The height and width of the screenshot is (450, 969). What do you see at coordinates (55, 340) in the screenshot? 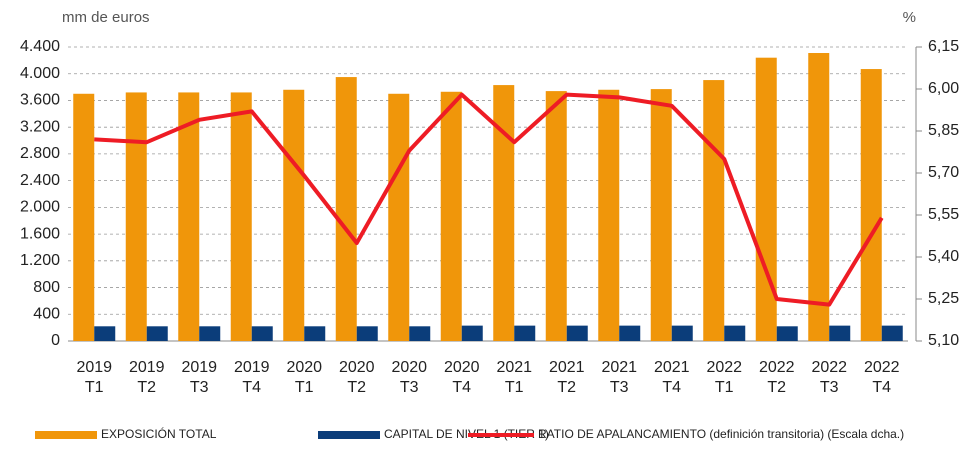
I see `y-tick-label: 0` at bounding box center [55, 340].